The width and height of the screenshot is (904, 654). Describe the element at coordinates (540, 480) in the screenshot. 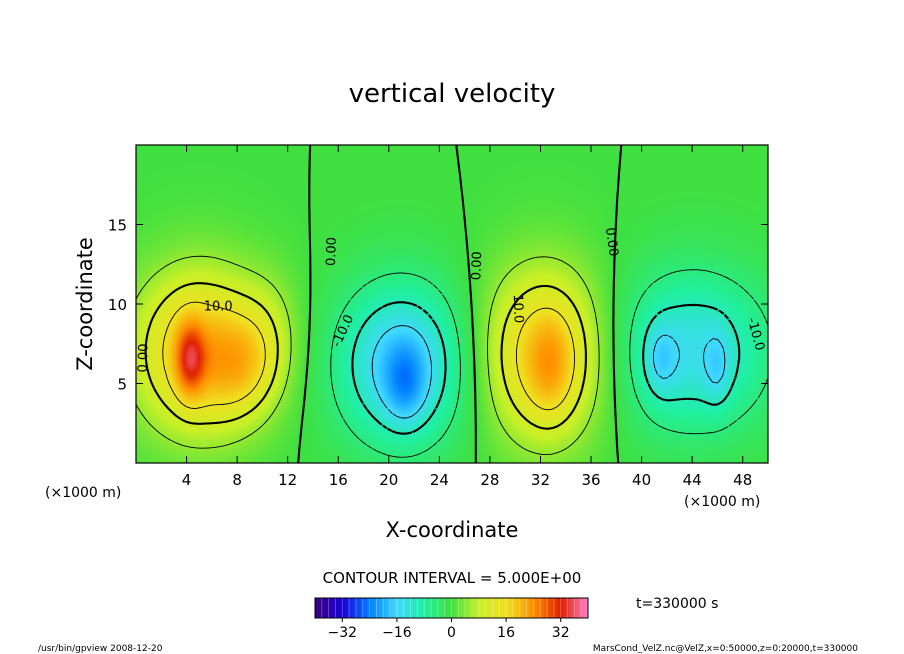

I see `x-tick-label: 32` at that location.